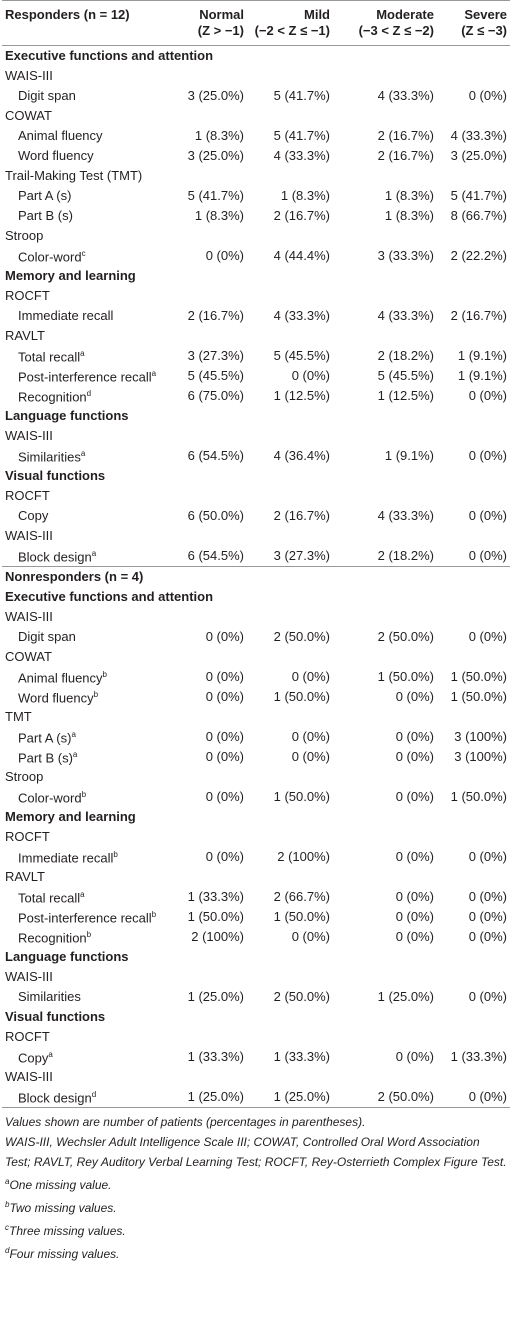 The height and width of the screenshot is (1342, 512). What do you see at coordinates (256, 516) in the screenshot?
I see `row: Copy 6 (50.0%) 2 (16.7%) 4 (33.3%) 0 (0%)` at bounding box center [256, 516].